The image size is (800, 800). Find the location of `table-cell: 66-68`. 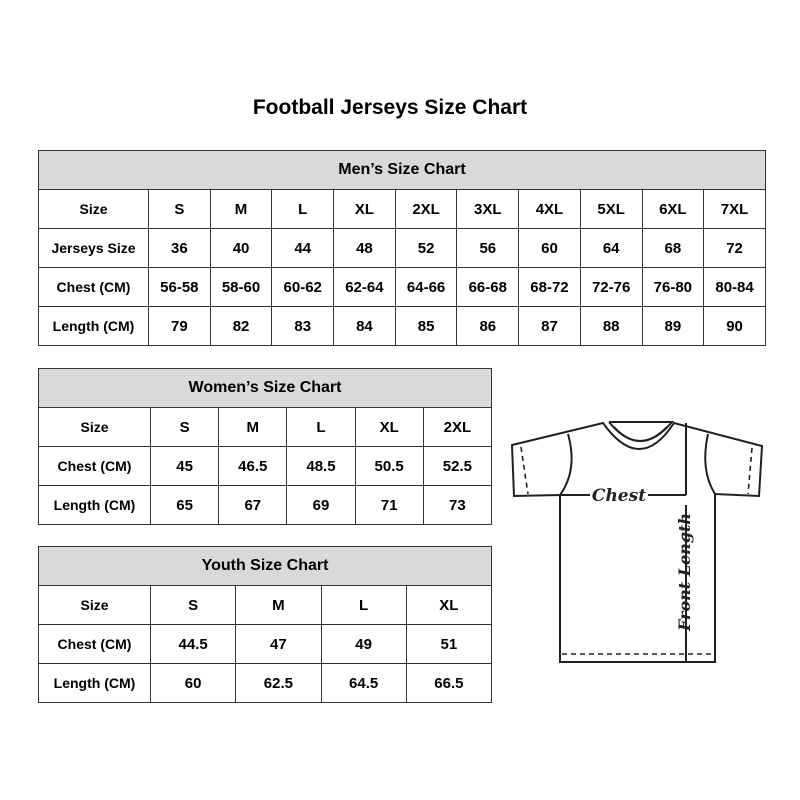

table-cell: 66-68 is located at coordinates (488, 287).